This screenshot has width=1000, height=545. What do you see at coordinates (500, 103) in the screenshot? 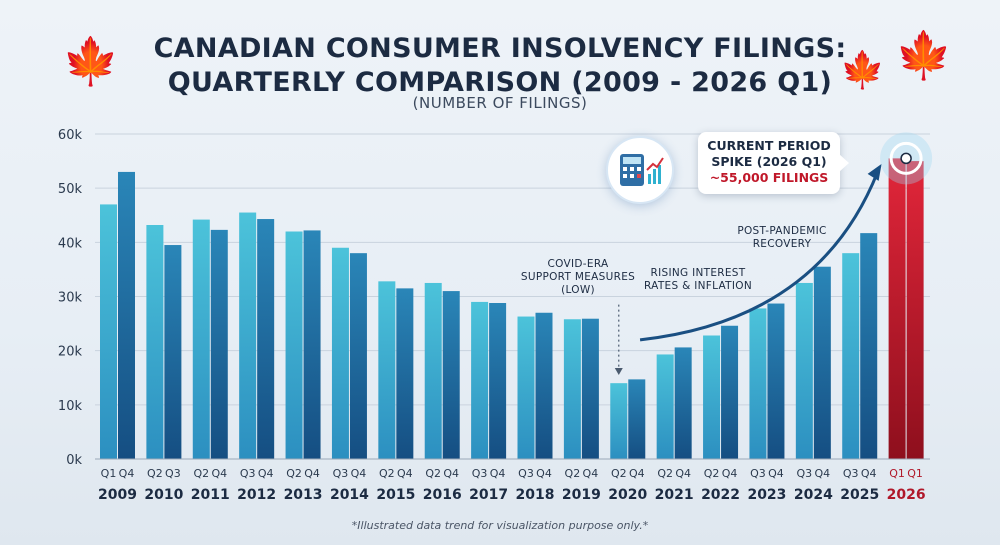
I see `chart-subtitle: (NUMBER OF FILINGS)` at bounding box center [500, 103].